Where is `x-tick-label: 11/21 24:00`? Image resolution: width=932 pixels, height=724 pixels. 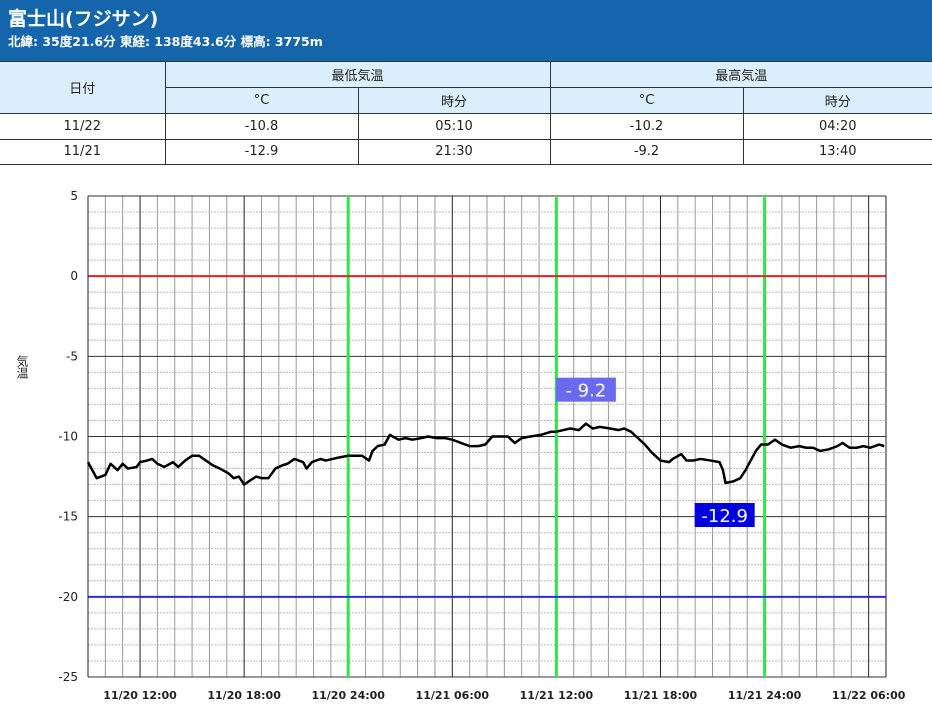 x-tick-label: 11/21 24:00 is located at coordinates (765, 695).